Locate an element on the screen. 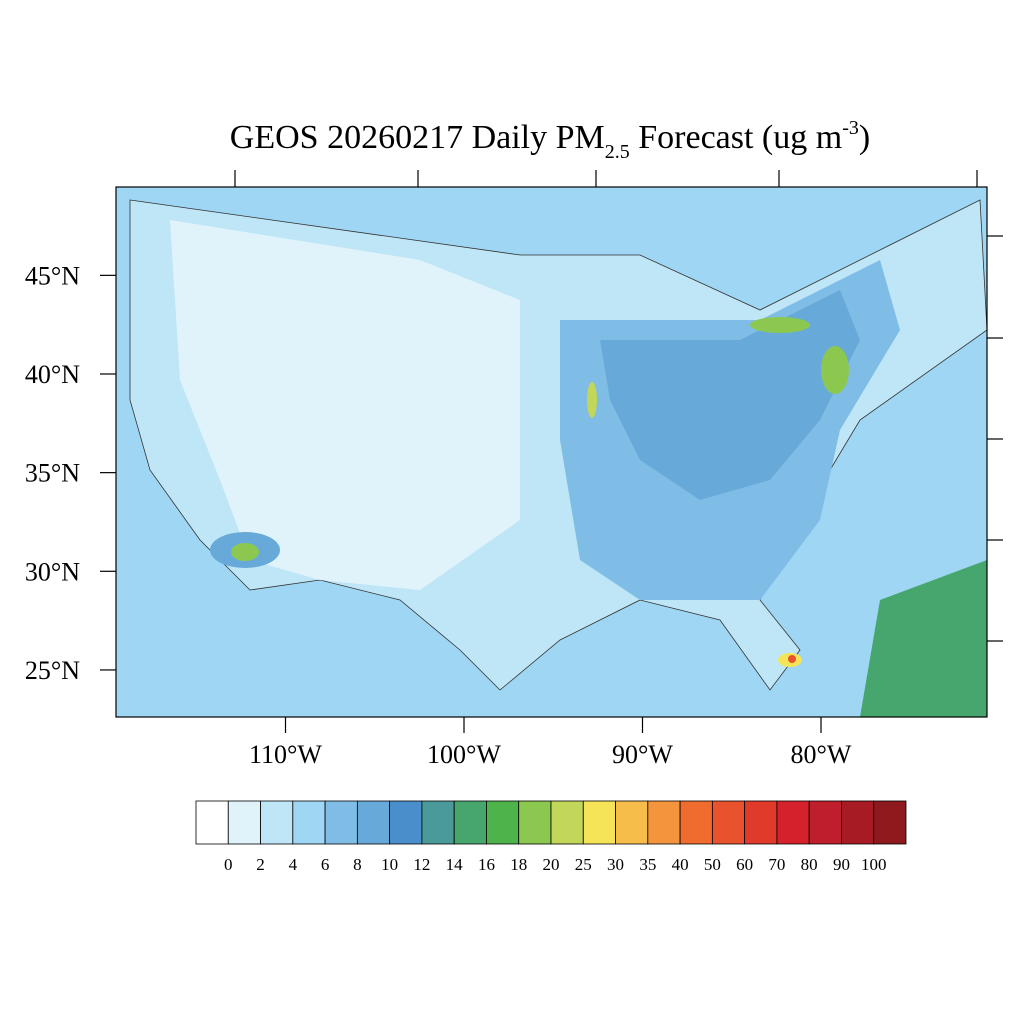  title-text: ) is located at coordinates (864, 137).